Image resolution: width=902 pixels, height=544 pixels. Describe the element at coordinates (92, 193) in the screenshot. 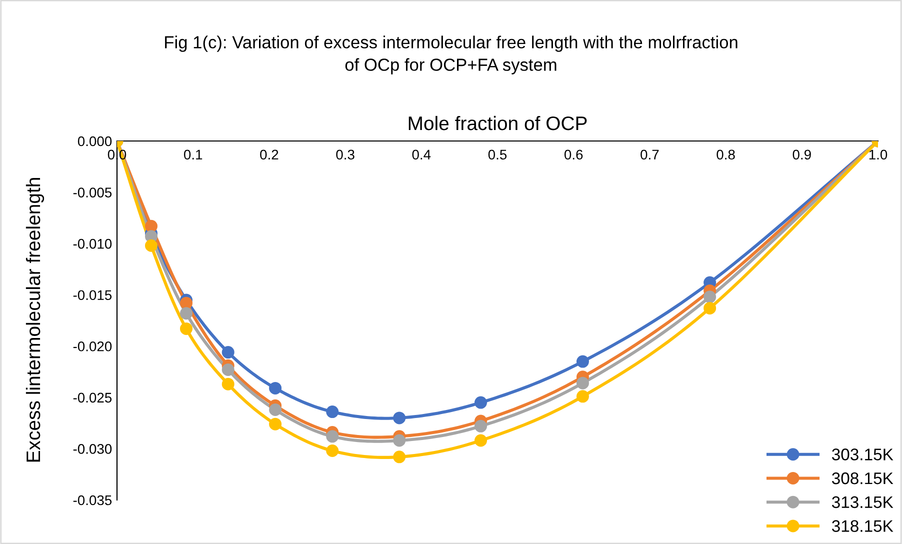

I see `y-tick-label: -0.005` at that location.